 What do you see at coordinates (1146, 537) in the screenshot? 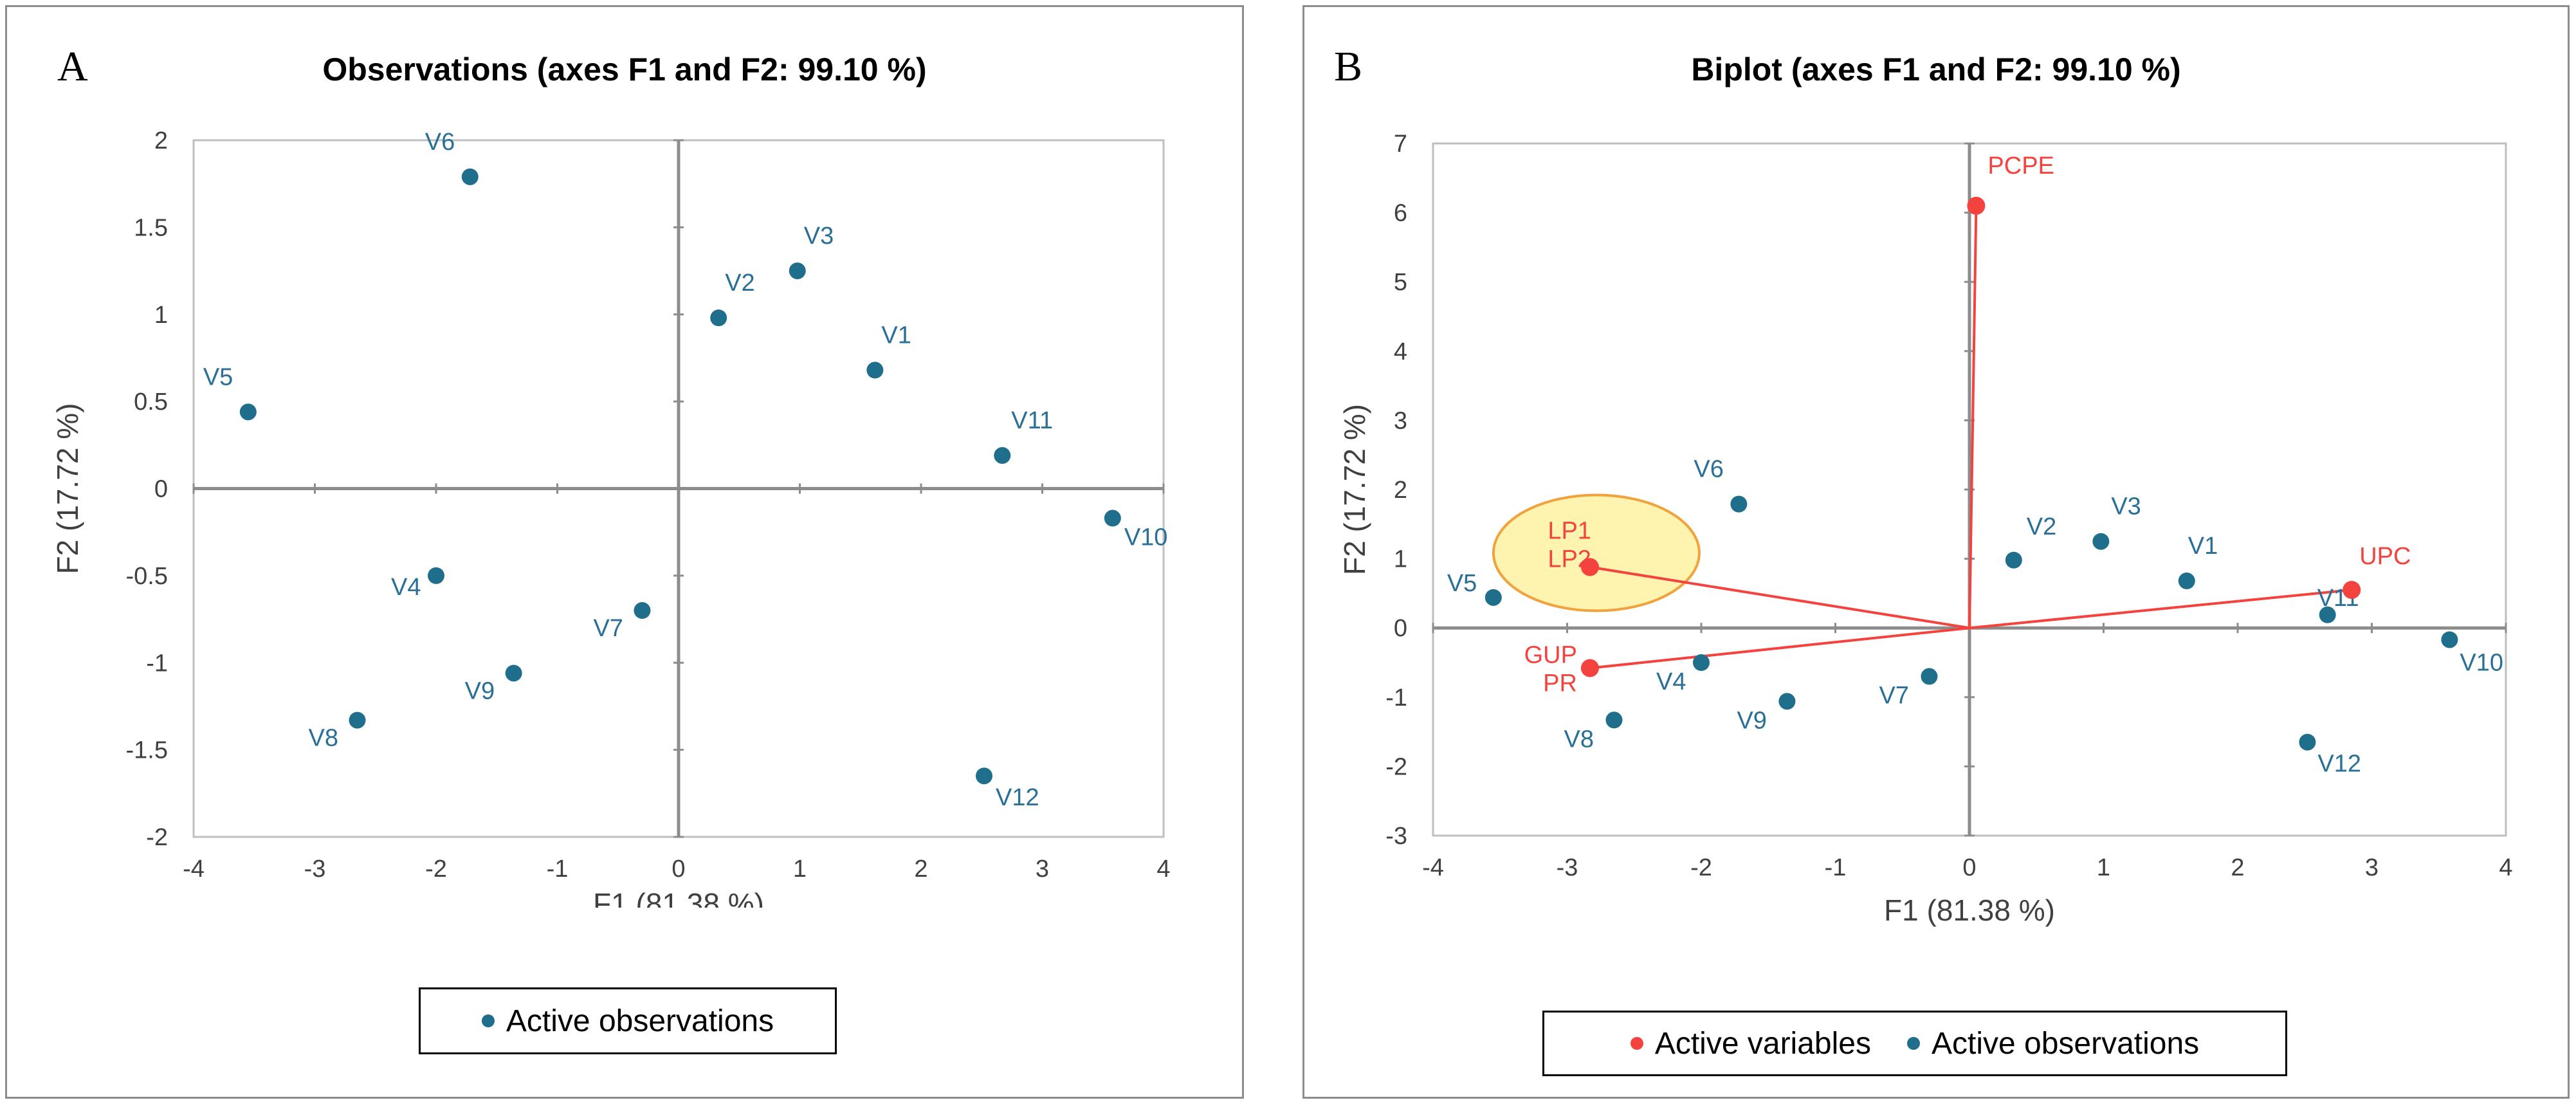
I see `observation-label: V10` at bounding box center [1146, 537].